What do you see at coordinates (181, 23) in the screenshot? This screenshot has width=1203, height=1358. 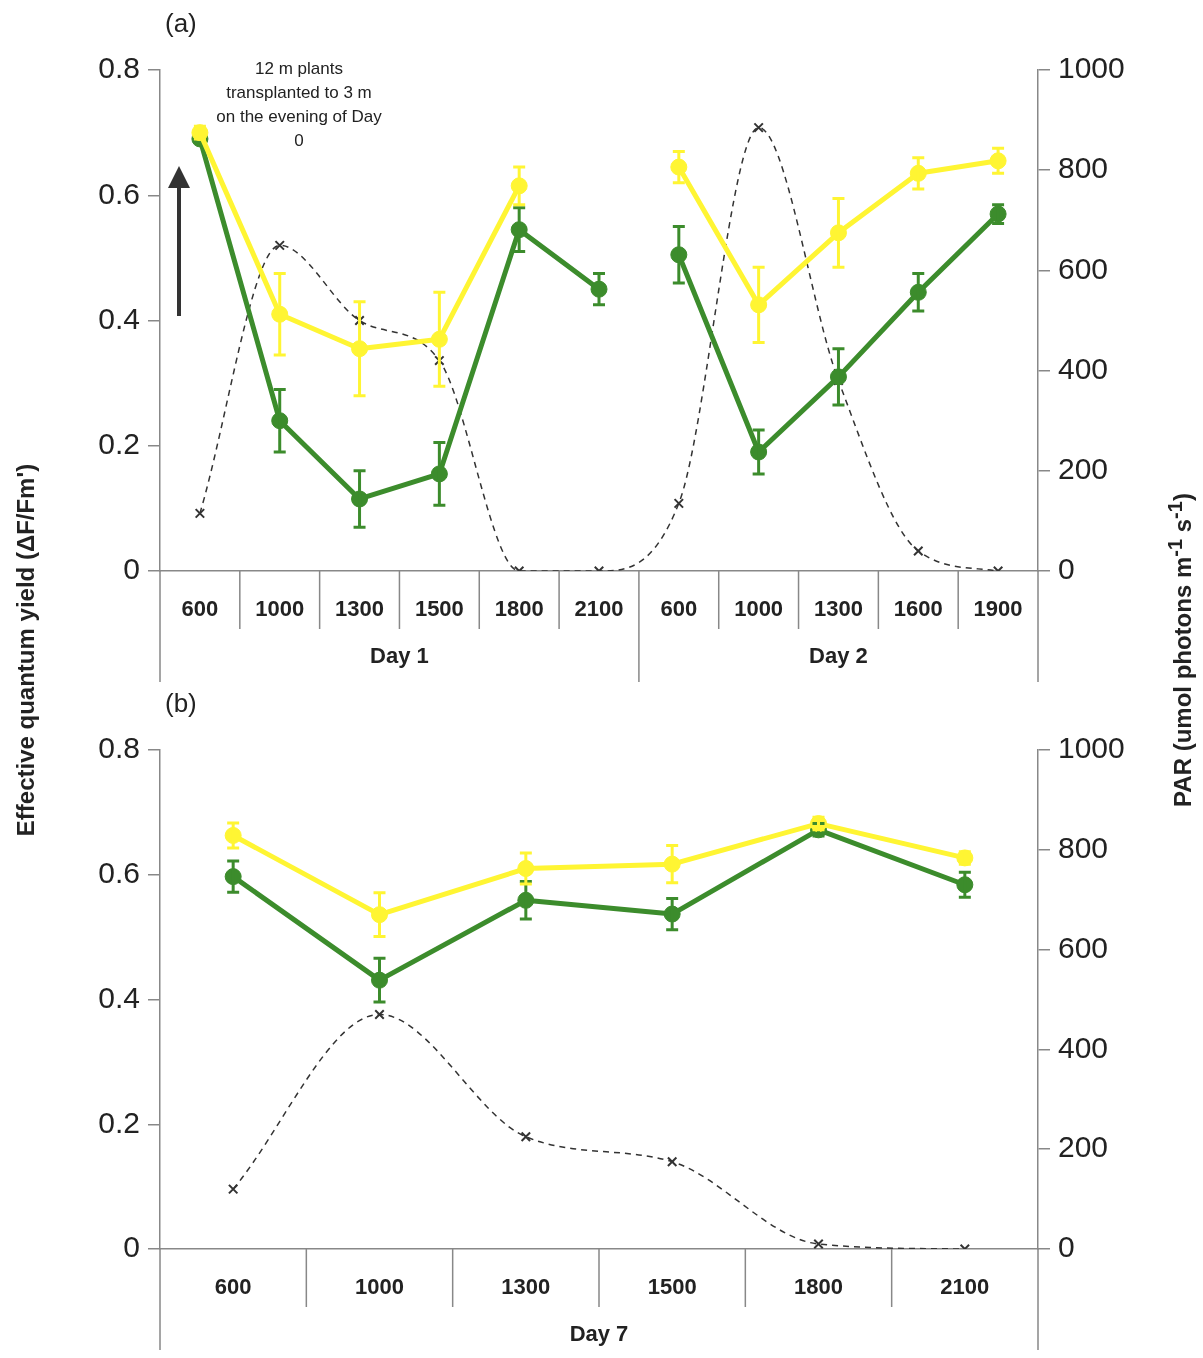 I see `text: (a)` at bounding box center [181, 23].